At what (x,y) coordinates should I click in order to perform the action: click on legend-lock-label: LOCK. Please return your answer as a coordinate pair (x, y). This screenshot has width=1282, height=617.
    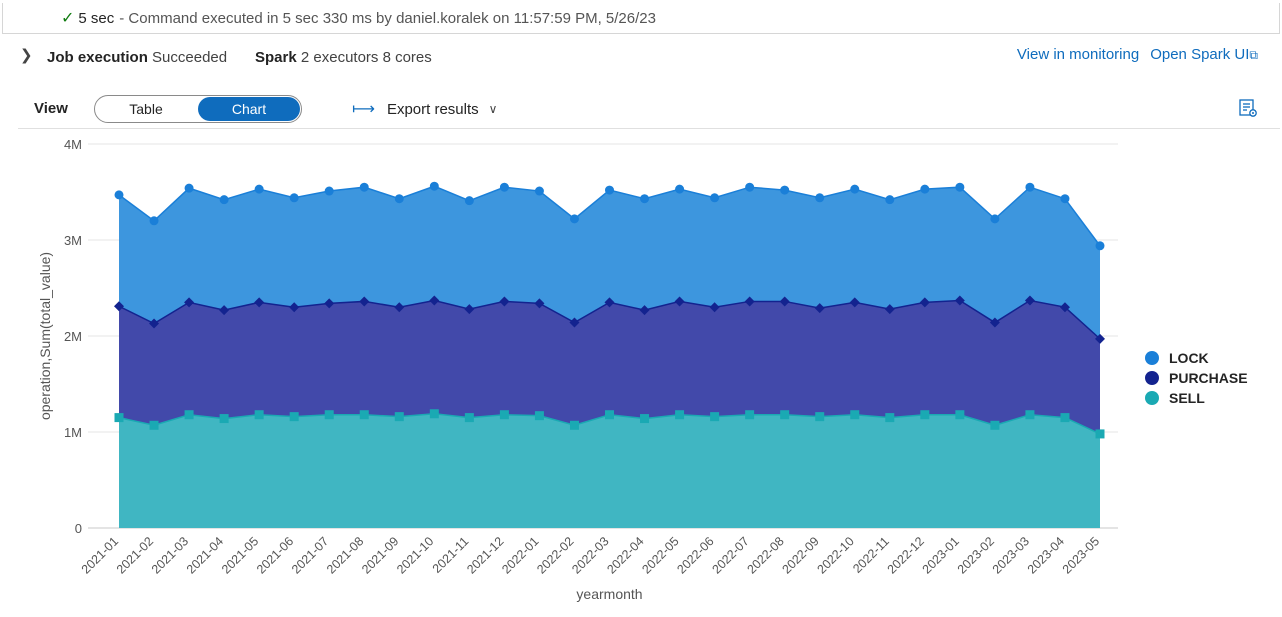
    Looking at the image, I should click on (1189, 358).